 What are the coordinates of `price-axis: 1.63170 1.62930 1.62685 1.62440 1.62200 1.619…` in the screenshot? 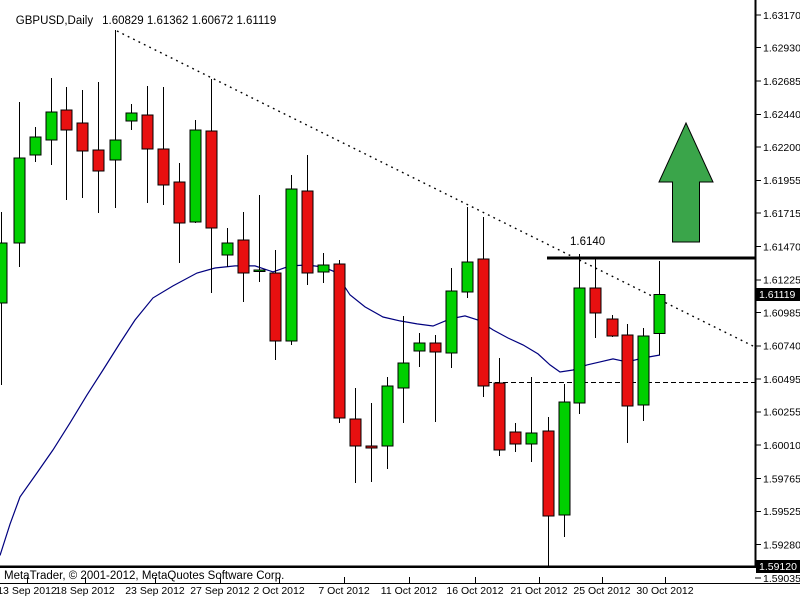 It's located at (777, 297).